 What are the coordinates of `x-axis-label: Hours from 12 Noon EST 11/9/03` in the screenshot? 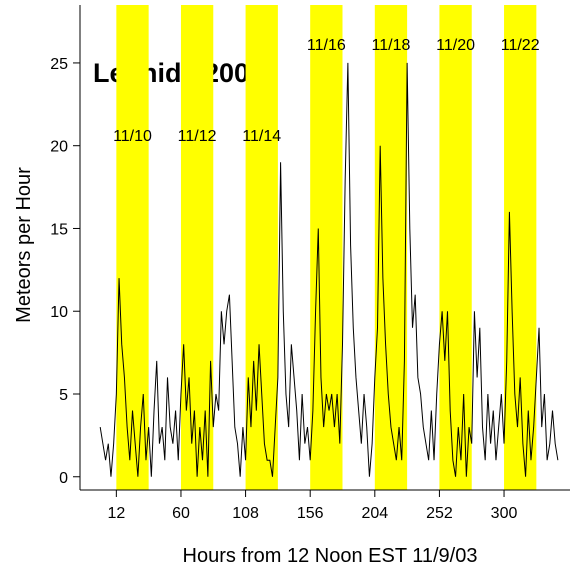 It's located at (330, 556).